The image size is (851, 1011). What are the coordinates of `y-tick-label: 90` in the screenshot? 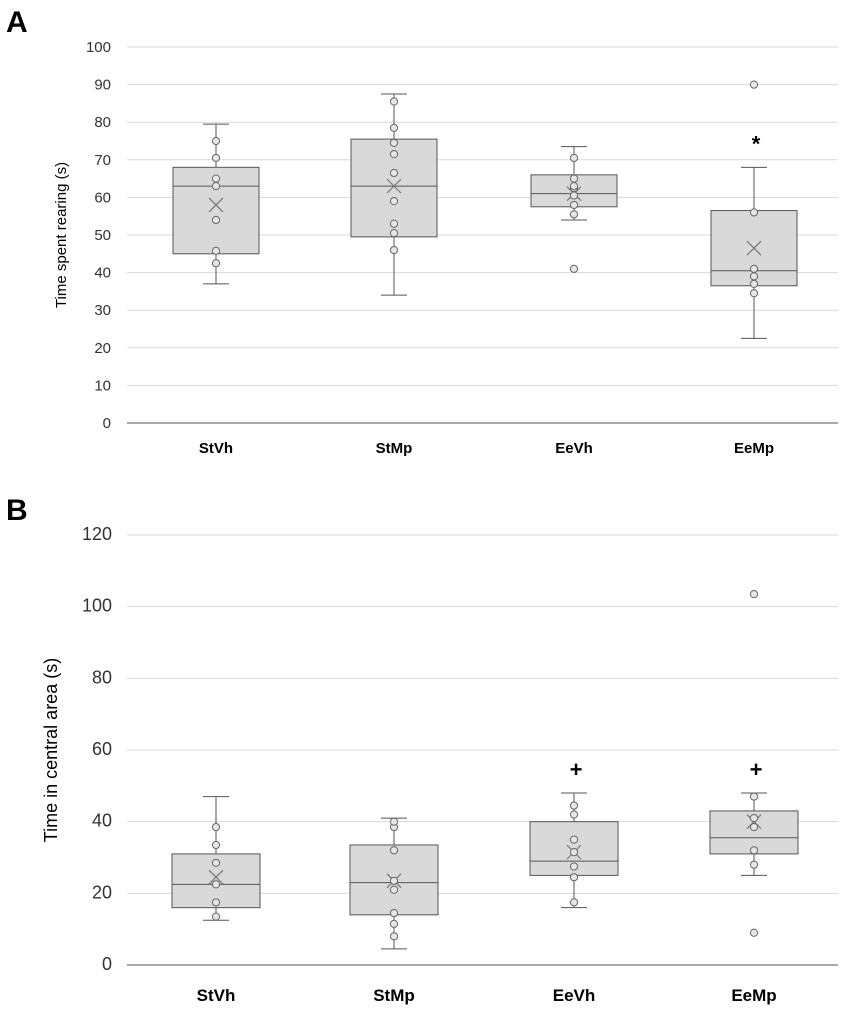 It's located at (102, 85).